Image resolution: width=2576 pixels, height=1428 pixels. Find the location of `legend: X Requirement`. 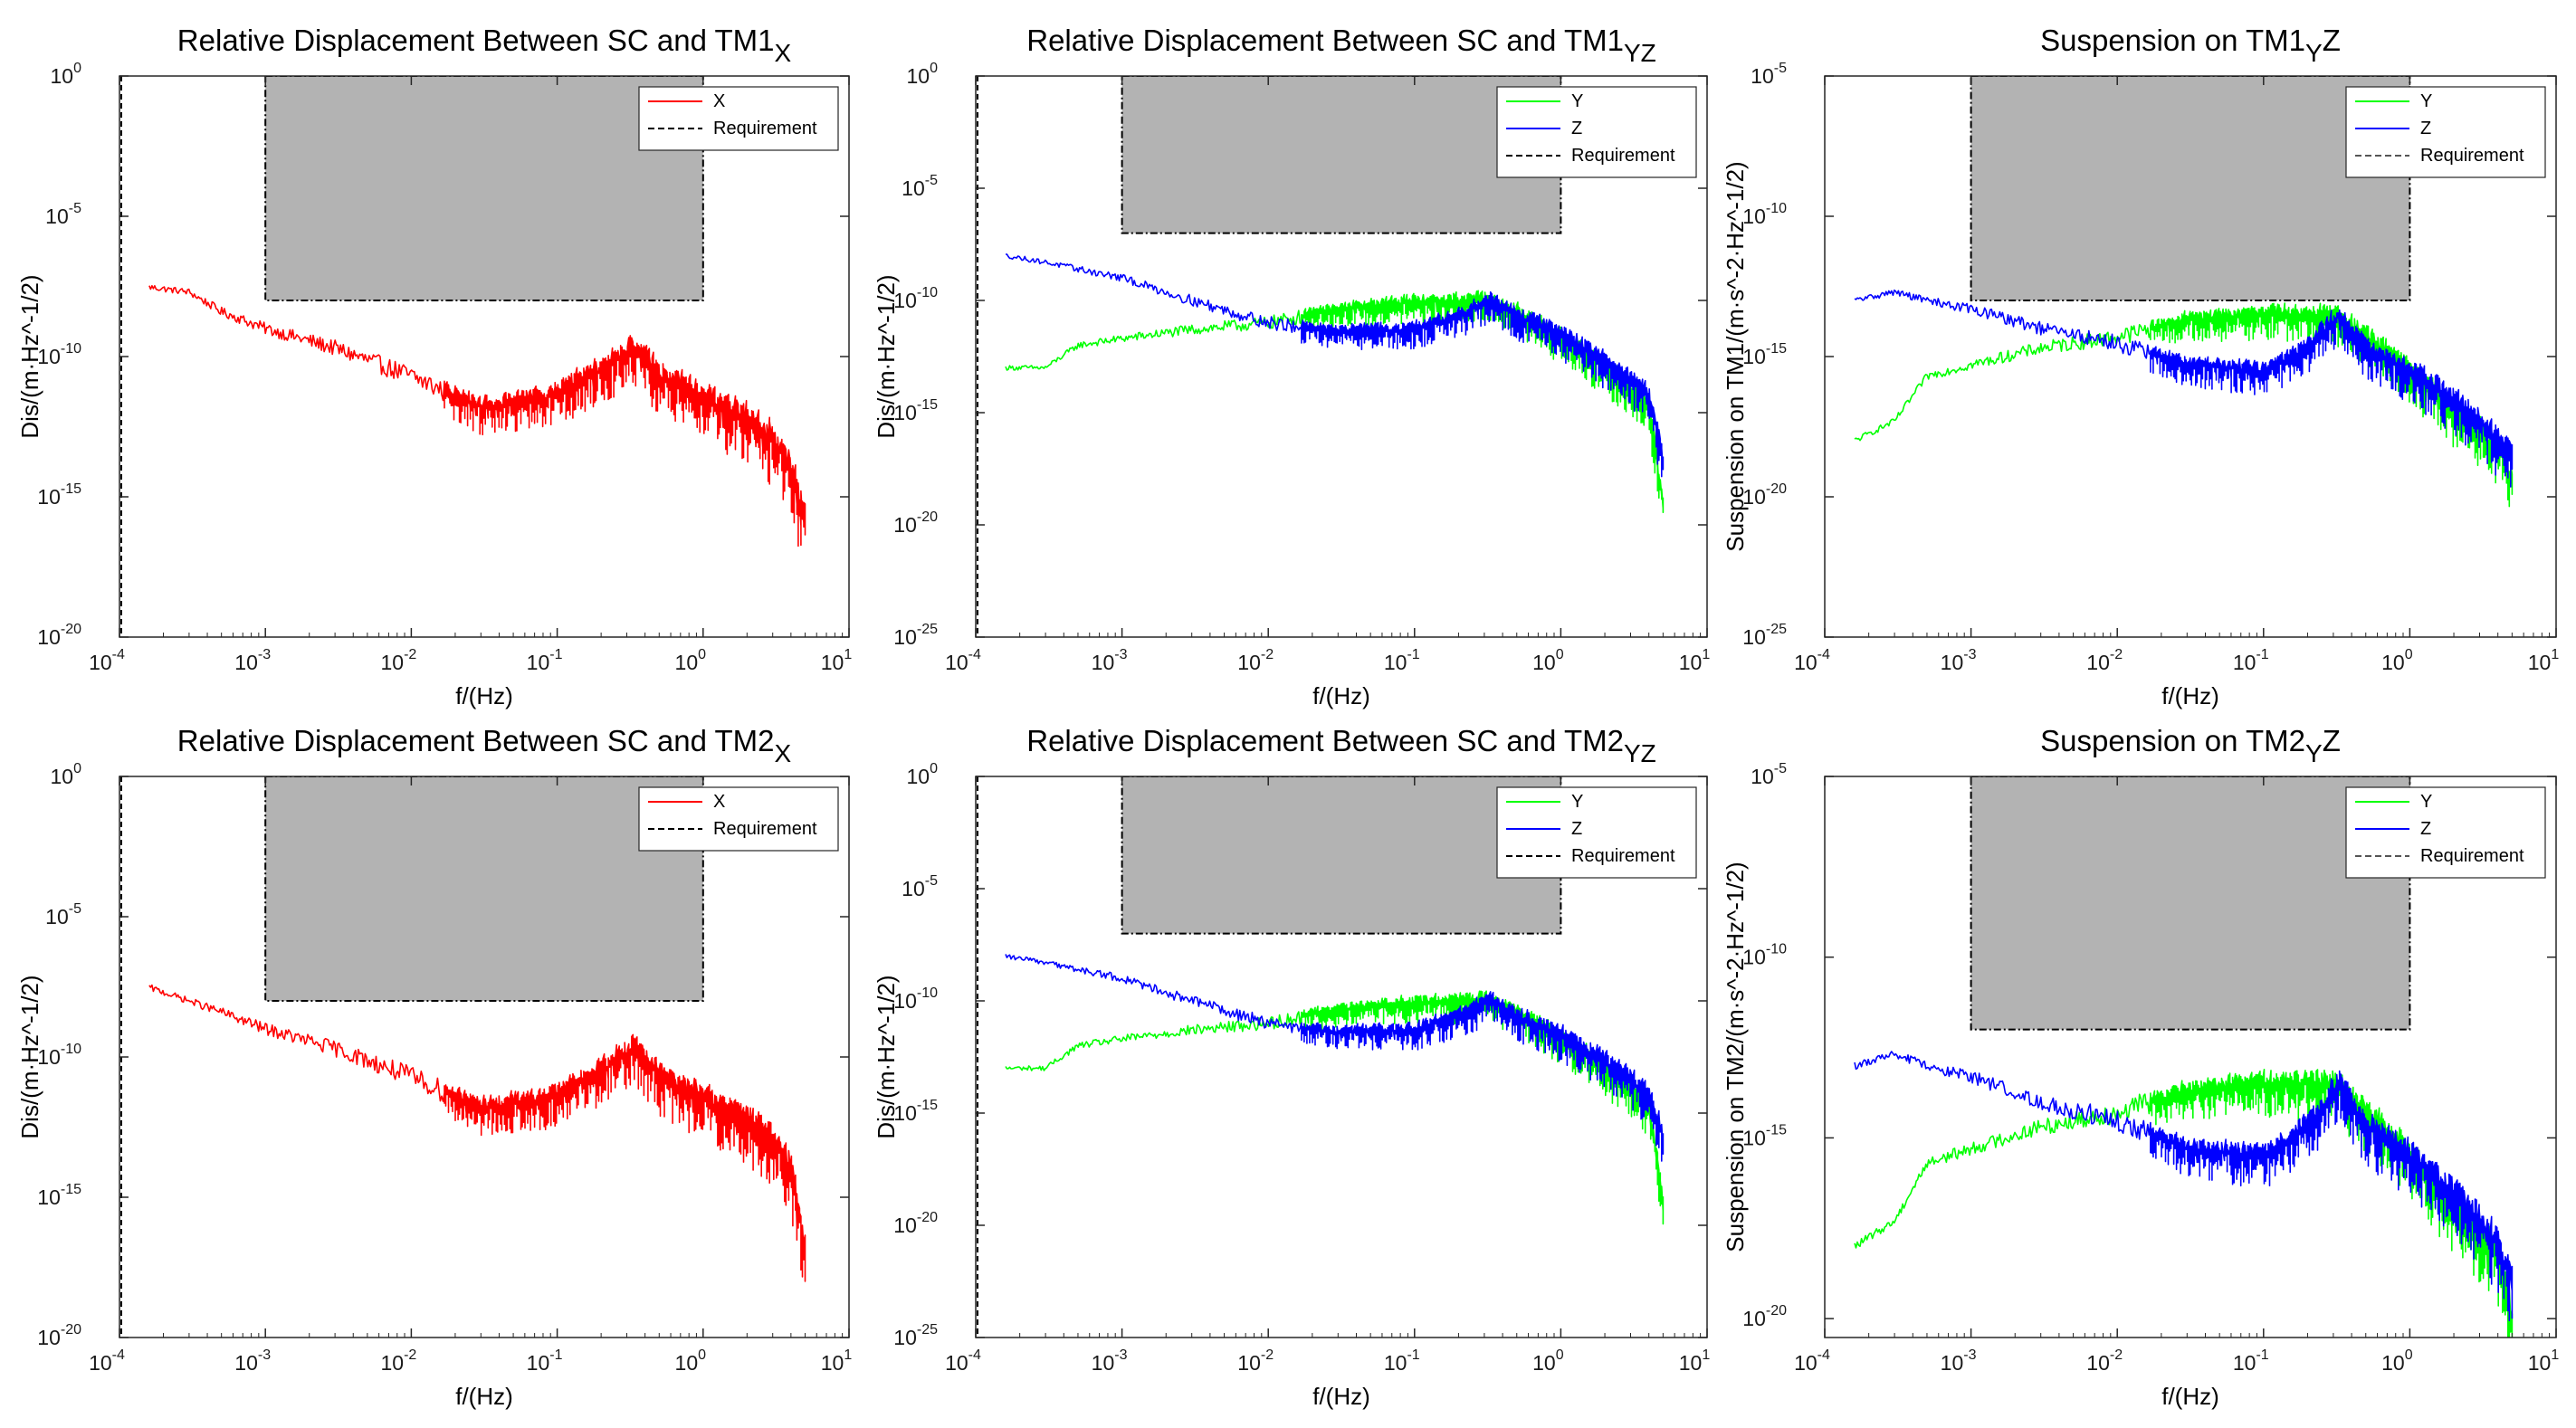

legend: X Requirement is located at coordinates (738, 119).